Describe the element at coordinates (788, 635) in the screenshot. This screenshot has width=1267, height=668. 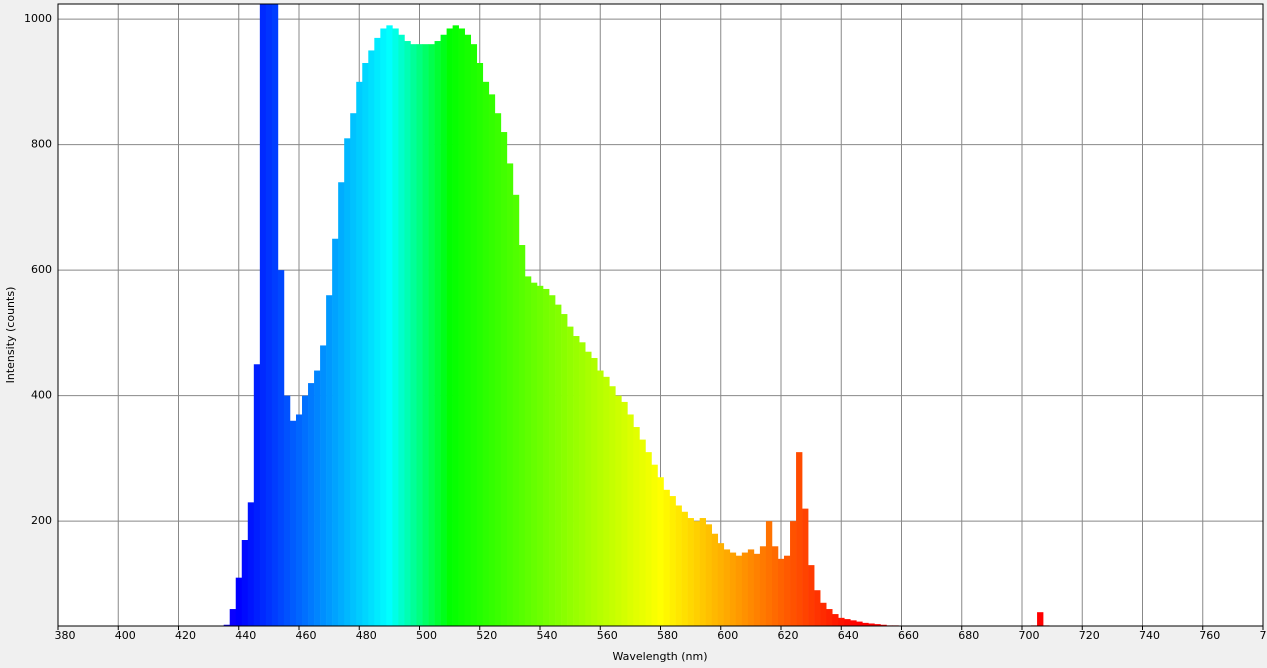
I see `x-tick-label: 620` at that location.